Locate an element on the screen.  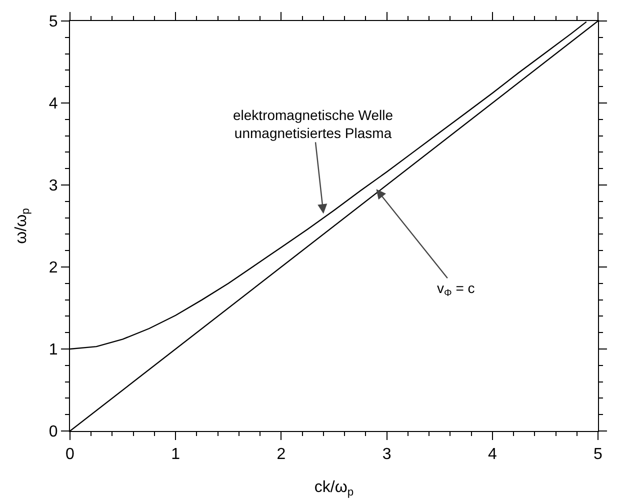
y-tick-label: 2 is located at coordinates (53, 268).